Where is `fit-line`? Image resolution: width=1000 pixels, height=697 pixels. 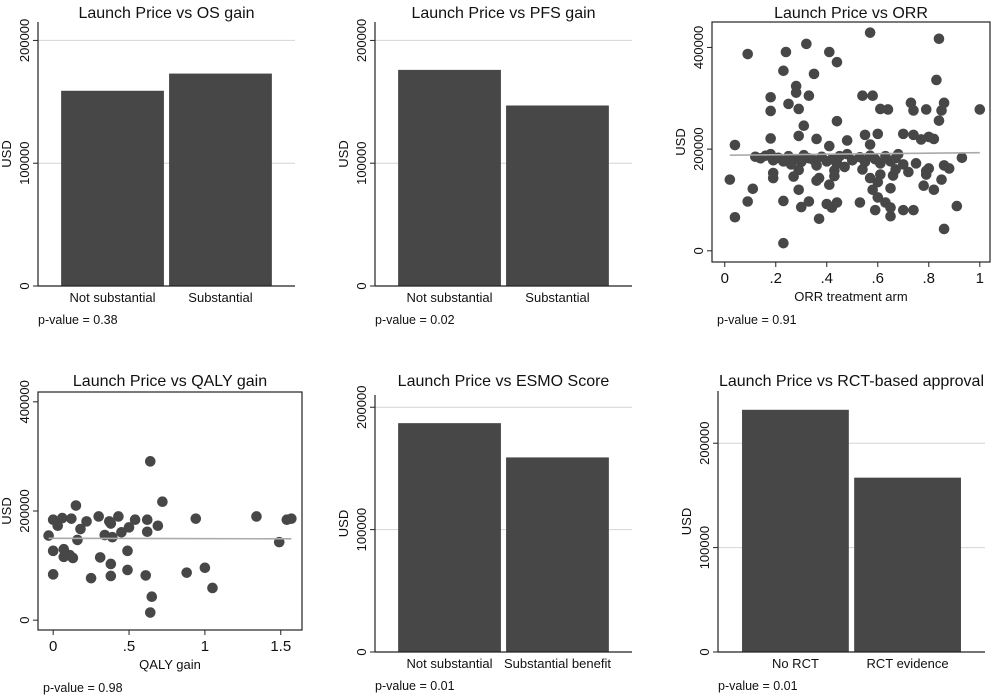
fit-line is located at coordinates (854, 154).